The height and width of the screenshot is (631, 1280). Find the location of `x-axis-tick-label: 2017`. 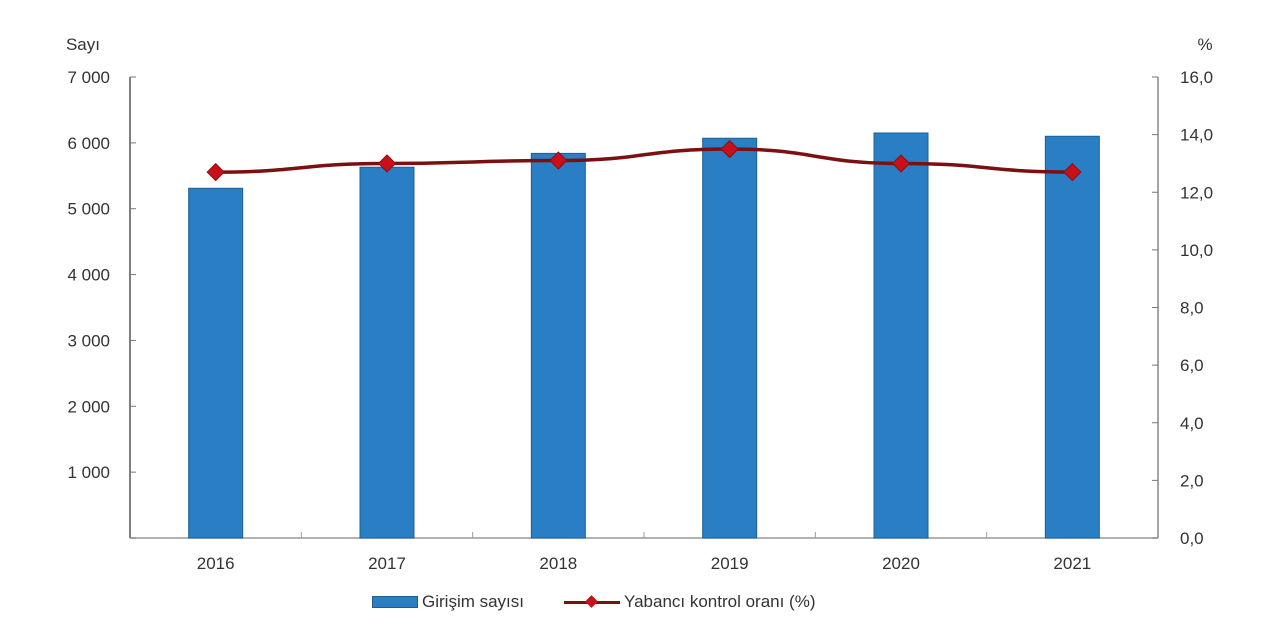

x-axis-tick-label: 2017 is located at coordinates (387, 563).